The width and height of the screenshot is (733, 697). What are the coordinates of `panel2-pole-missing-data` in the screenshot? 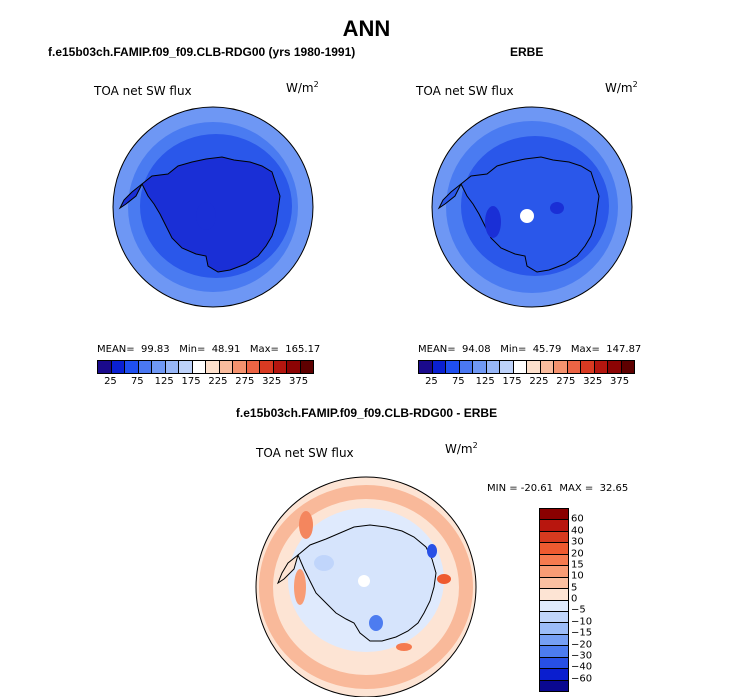 It's located at (527, 216).